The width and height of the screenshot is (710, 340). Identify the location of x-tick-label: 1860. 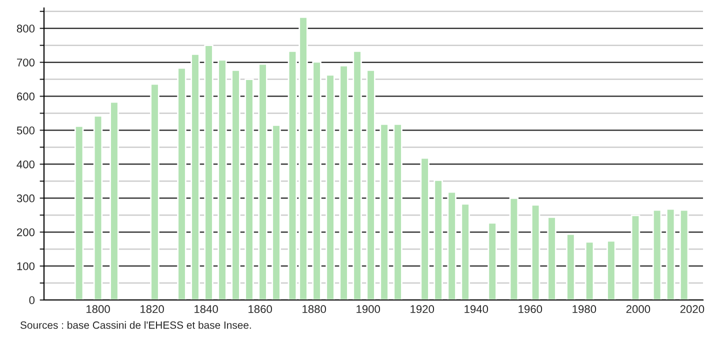
(260, 309).